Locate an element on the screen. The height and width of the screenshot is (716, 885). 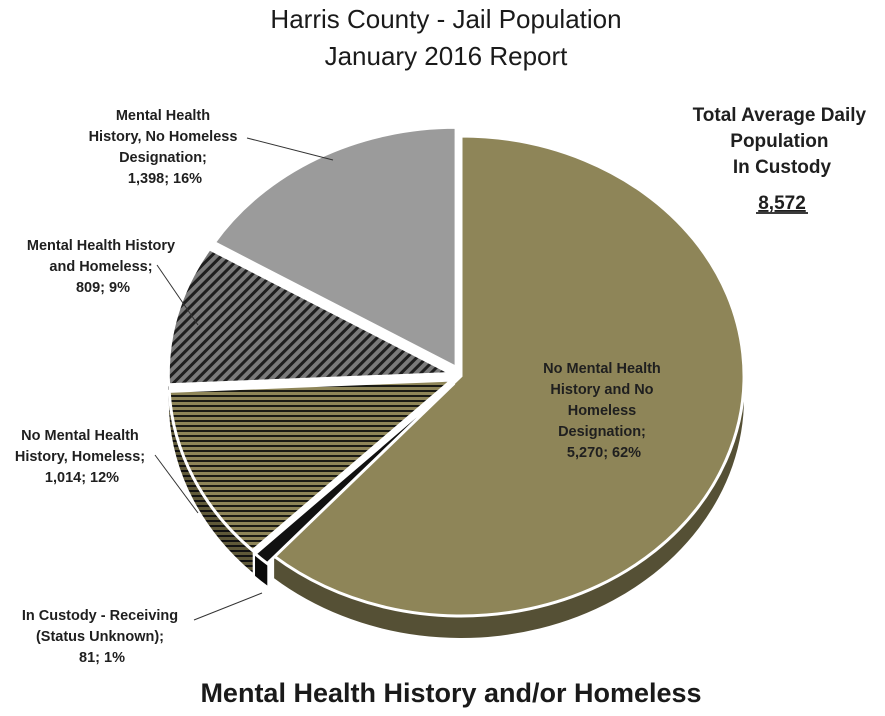
slice-in-custody is located at coordinates (354, 474).